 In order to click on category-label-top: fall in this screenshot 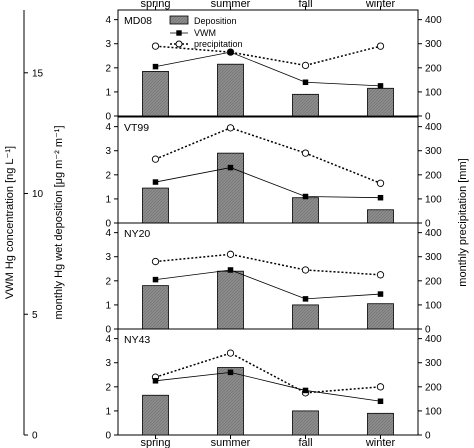, I will do `click(305, 5)`.